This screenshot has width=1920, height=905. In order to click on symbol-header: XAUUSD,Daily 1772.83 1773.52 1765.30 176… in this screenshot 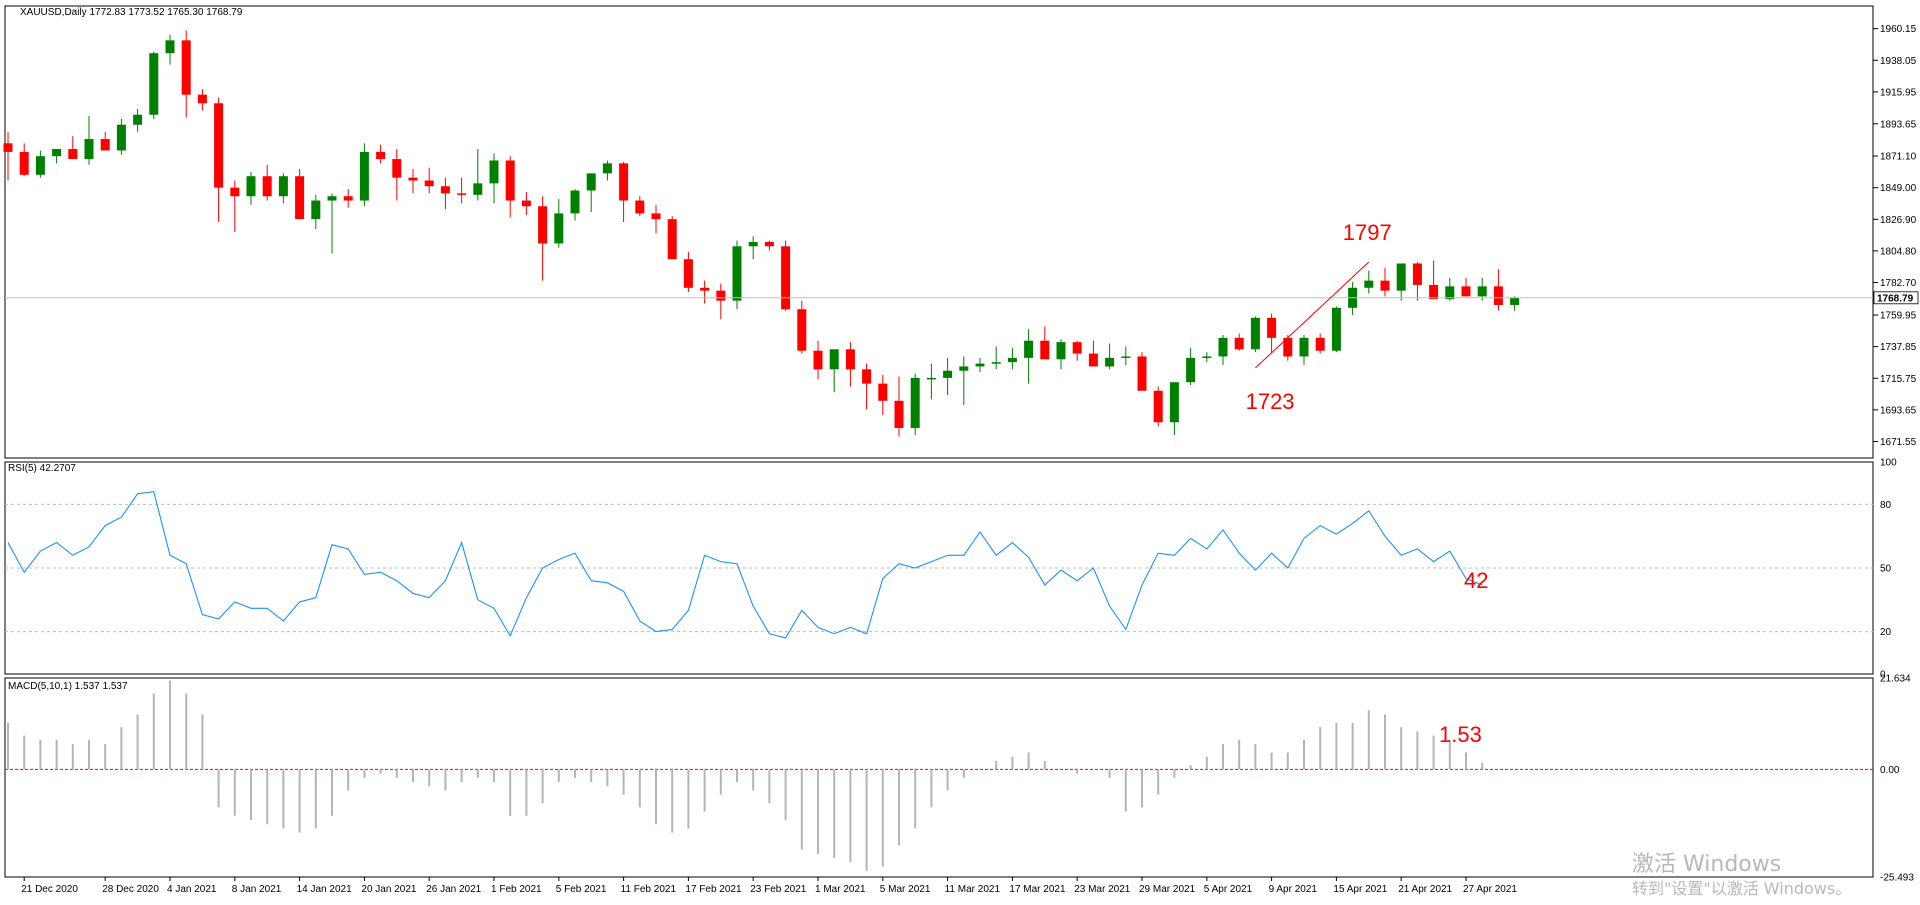, I will do `click(131, 12)`.